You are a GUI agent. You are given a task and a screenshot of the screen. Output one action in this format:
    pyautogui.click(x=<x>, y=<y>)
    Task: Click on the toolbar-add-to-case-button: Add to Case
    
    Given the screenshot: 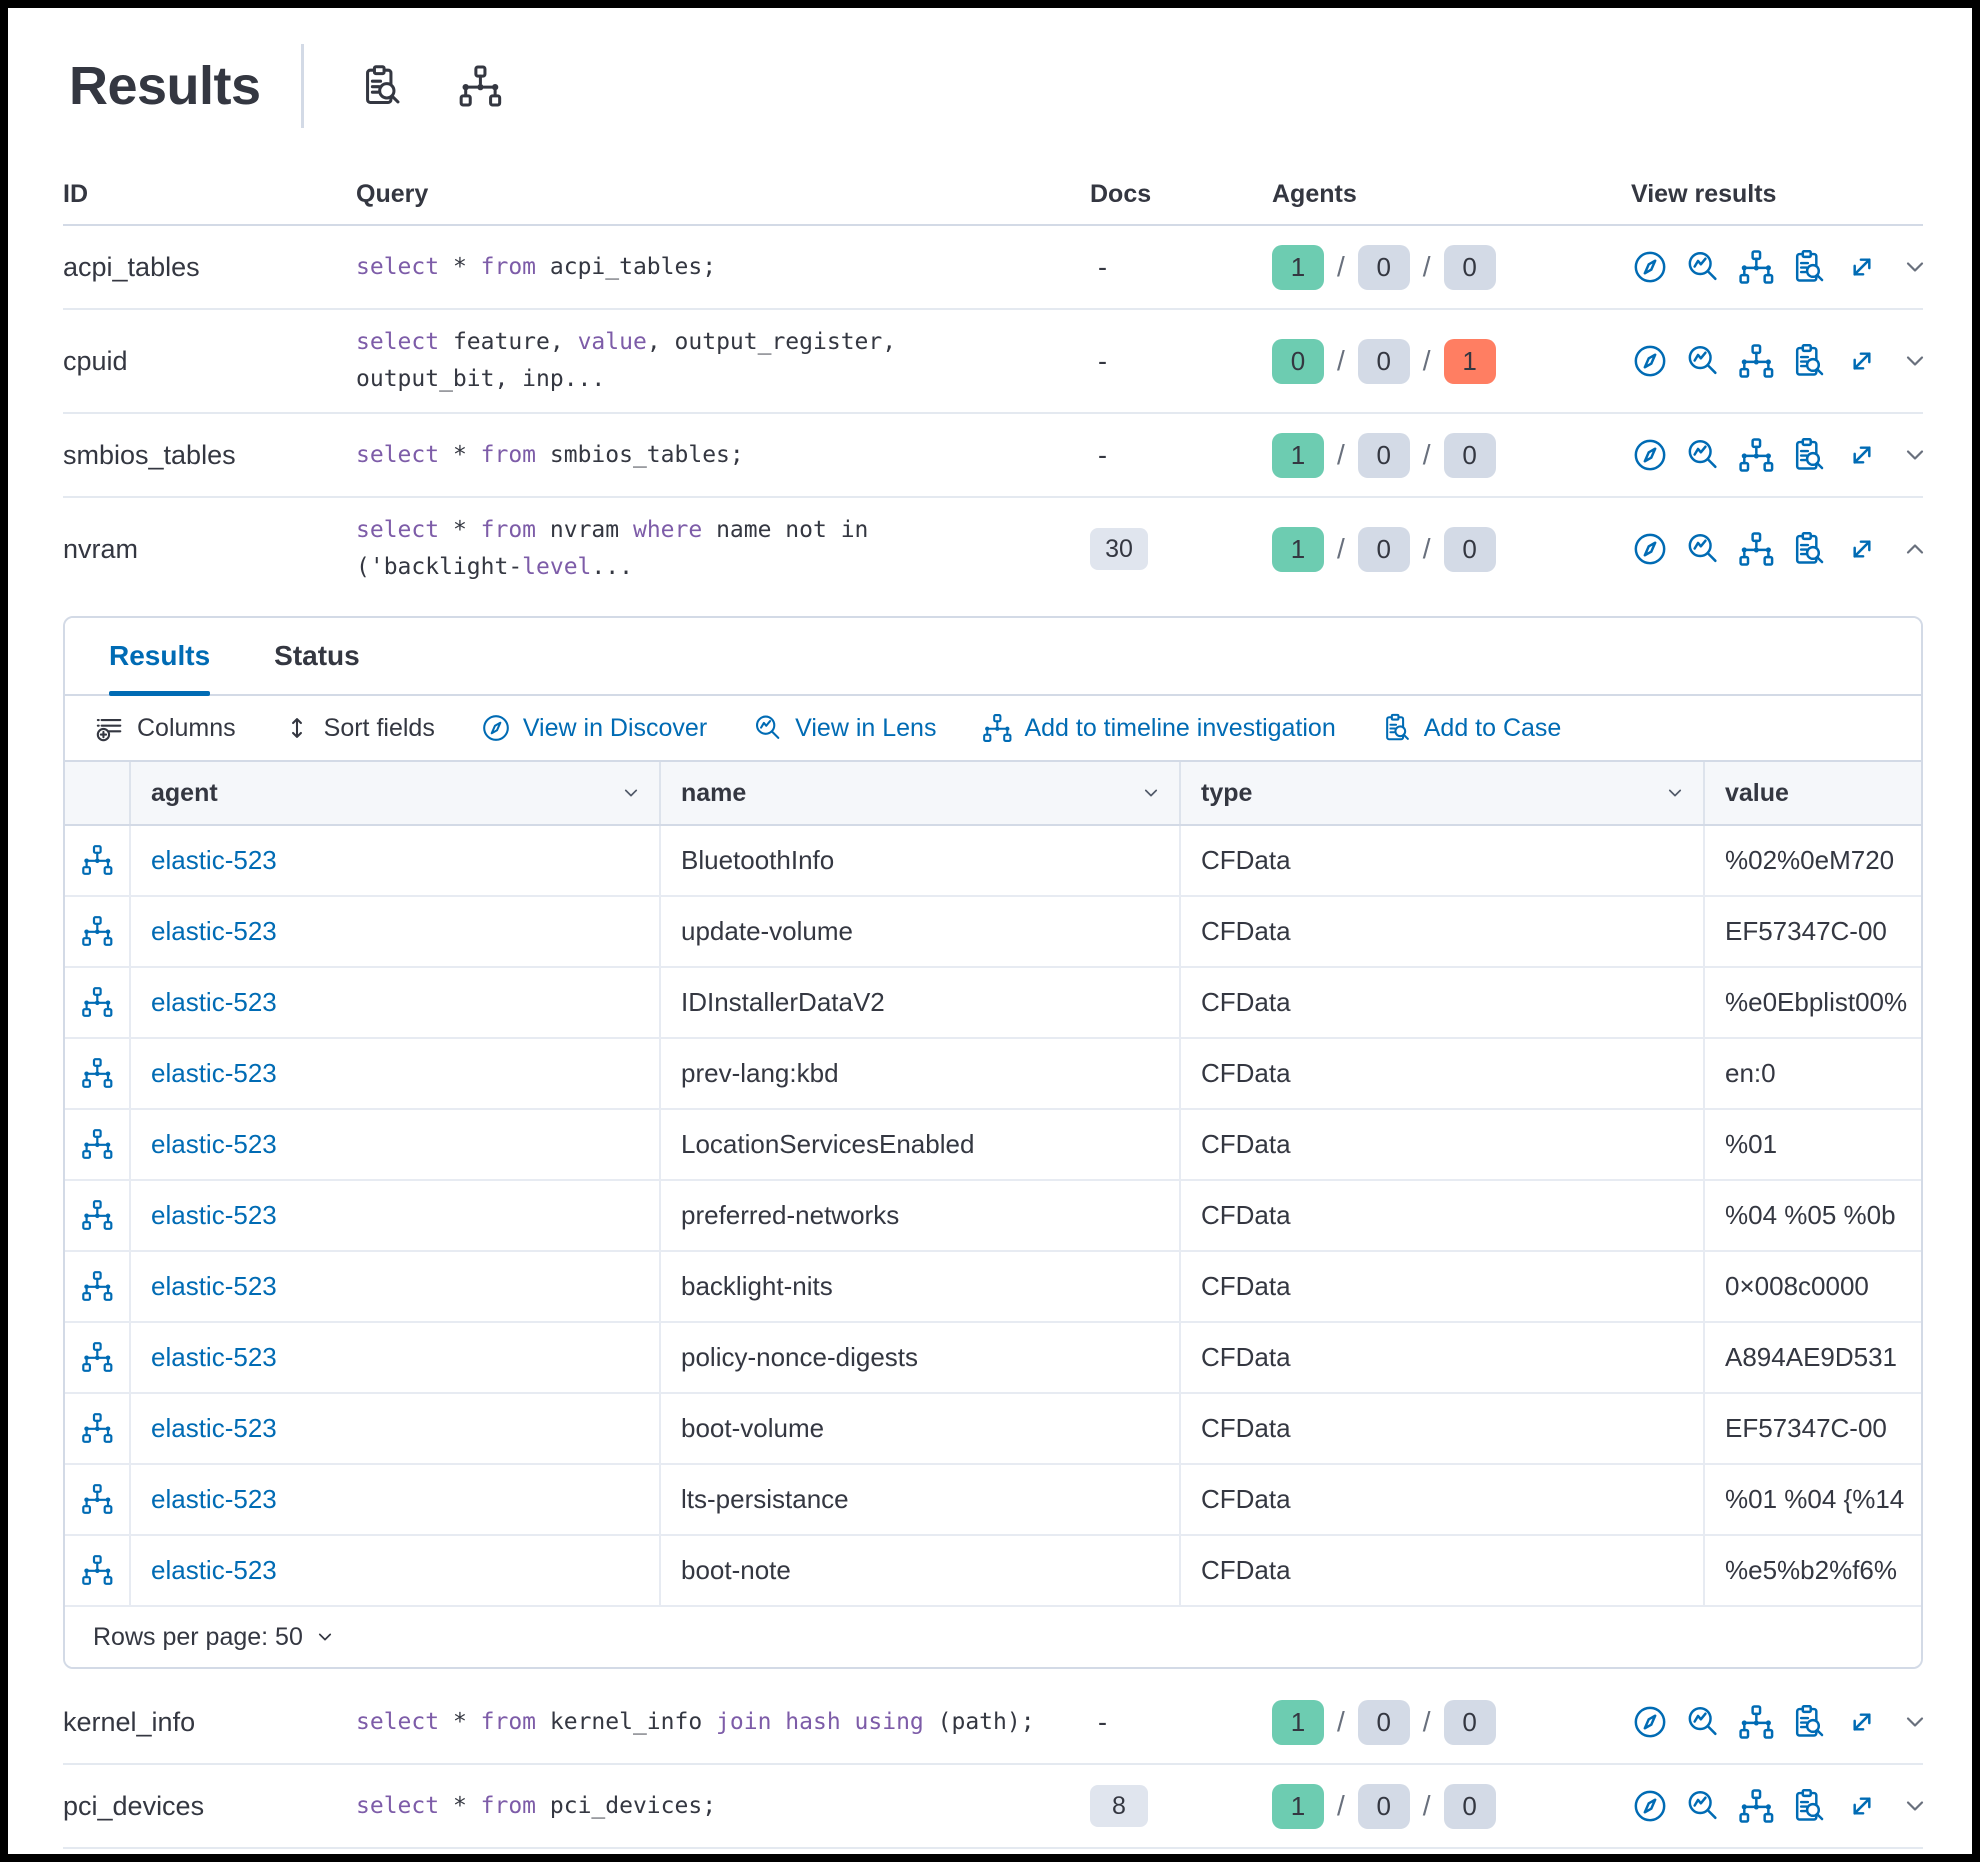 What is the action you would take?
    pyautogui.click(x=1471, y=728)
    